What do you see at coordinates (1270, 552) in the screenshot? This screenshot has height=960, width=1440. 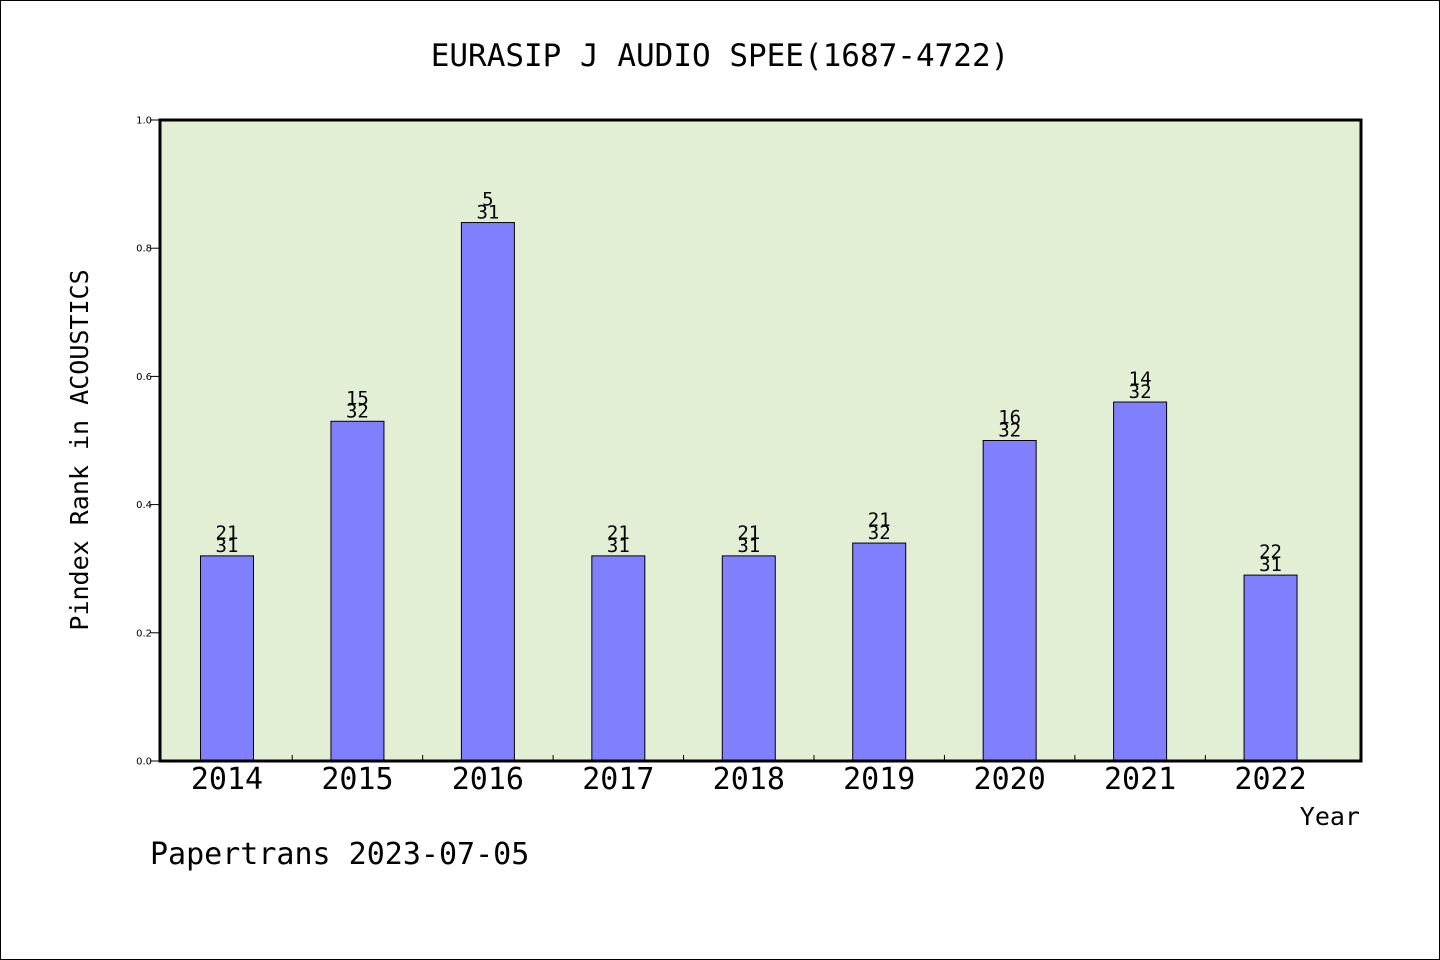 I see `data-label-rank: 22` at bounding box center [1270, 552].